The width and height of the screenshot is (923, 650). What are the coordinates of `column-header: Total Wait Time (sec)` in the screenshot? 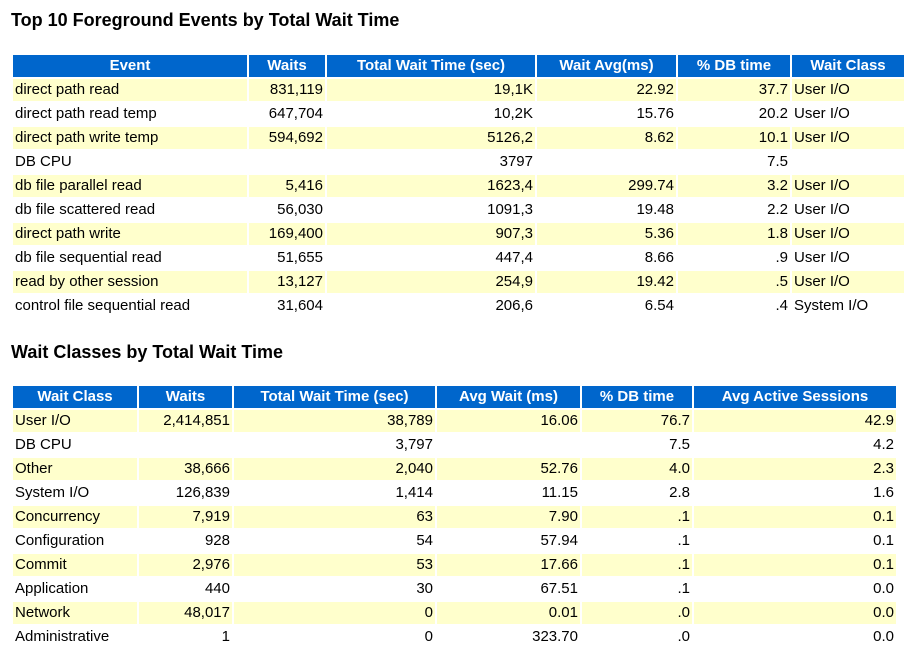 It's located at (431, 66).